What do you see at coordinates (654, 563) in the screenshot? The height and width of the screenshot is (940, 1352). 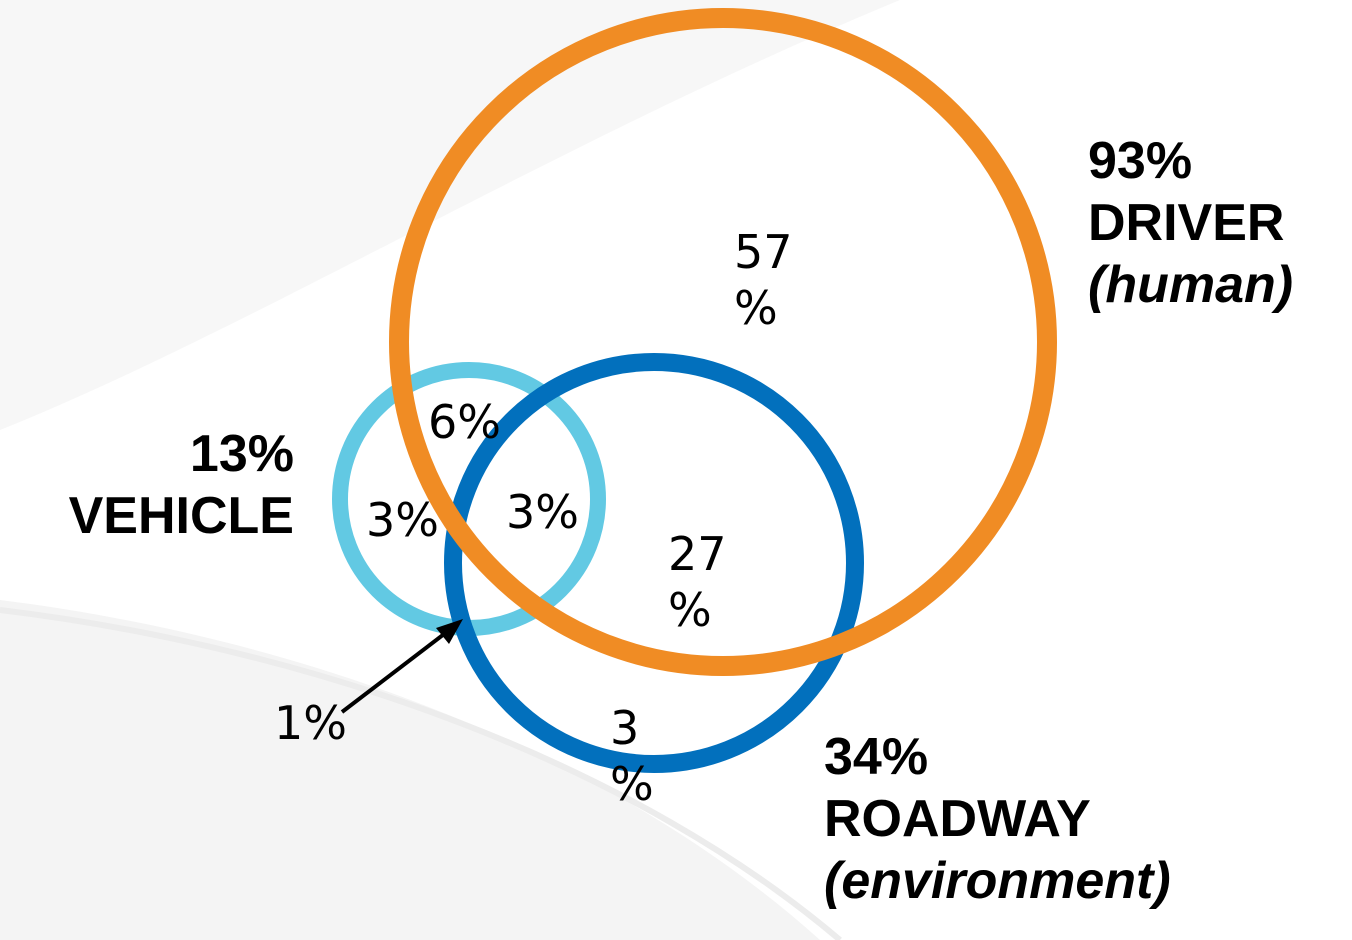 I see `roadway-circle` at bounding box center [654, 563].